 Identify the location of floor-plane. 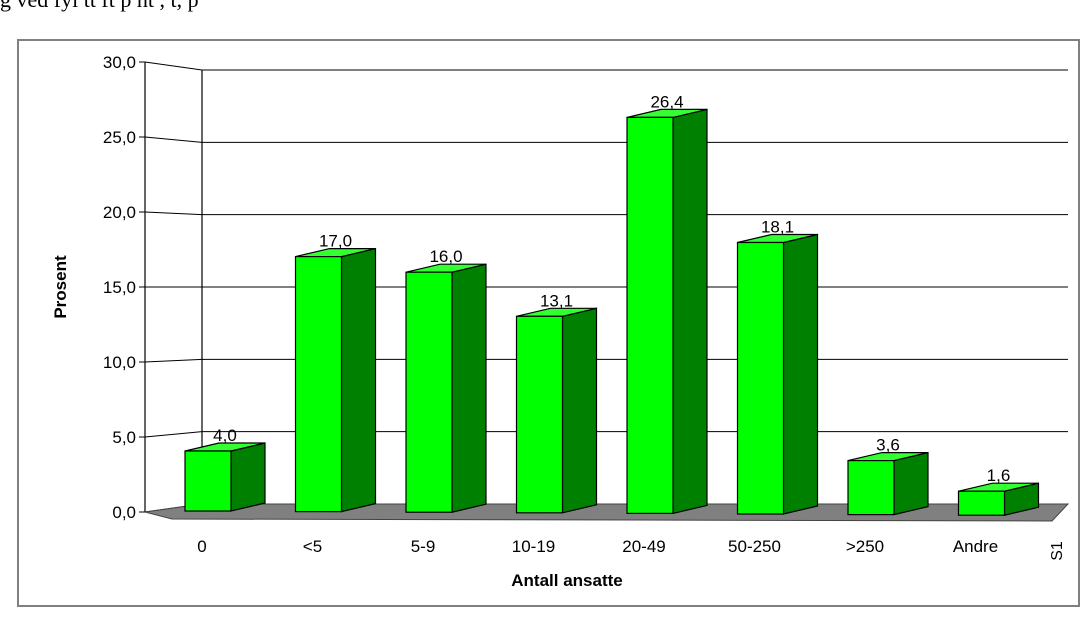
(607, 512).